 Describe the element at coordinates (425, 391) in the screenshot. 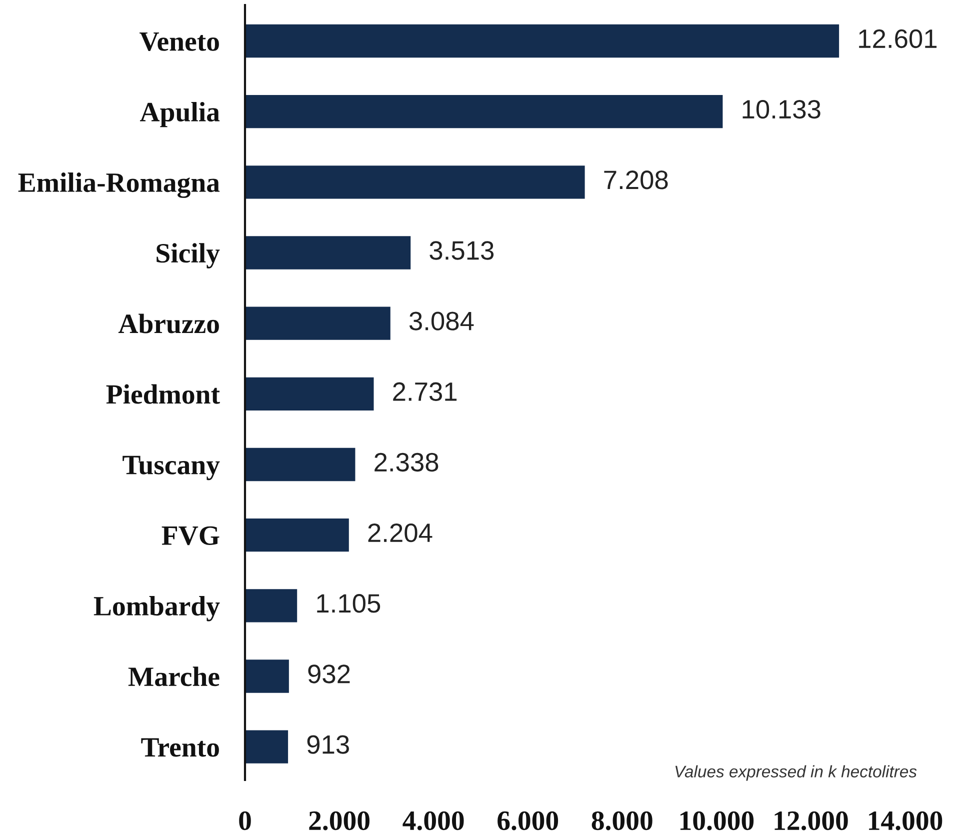

I see `data-label: 2.731` at that location.